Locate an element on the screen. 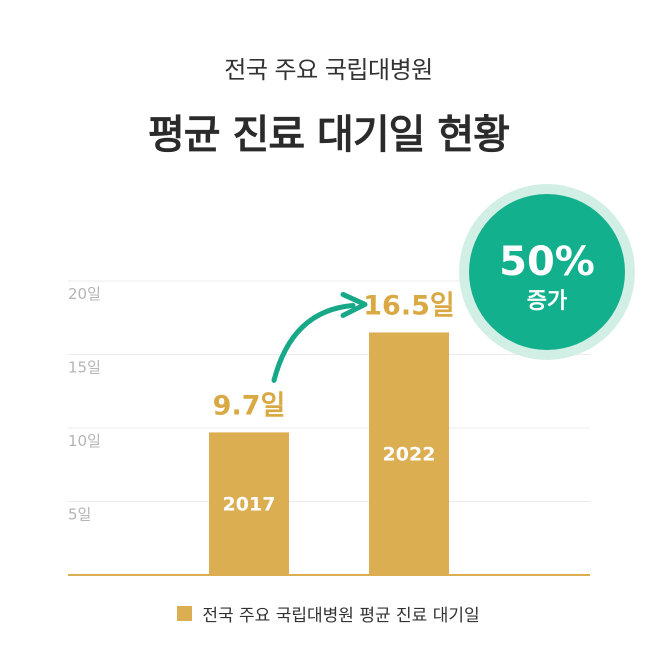 Image resolution: width=657 pixels, height=652 pixels. category-label: 2017 is located at coordinates (249, 505).